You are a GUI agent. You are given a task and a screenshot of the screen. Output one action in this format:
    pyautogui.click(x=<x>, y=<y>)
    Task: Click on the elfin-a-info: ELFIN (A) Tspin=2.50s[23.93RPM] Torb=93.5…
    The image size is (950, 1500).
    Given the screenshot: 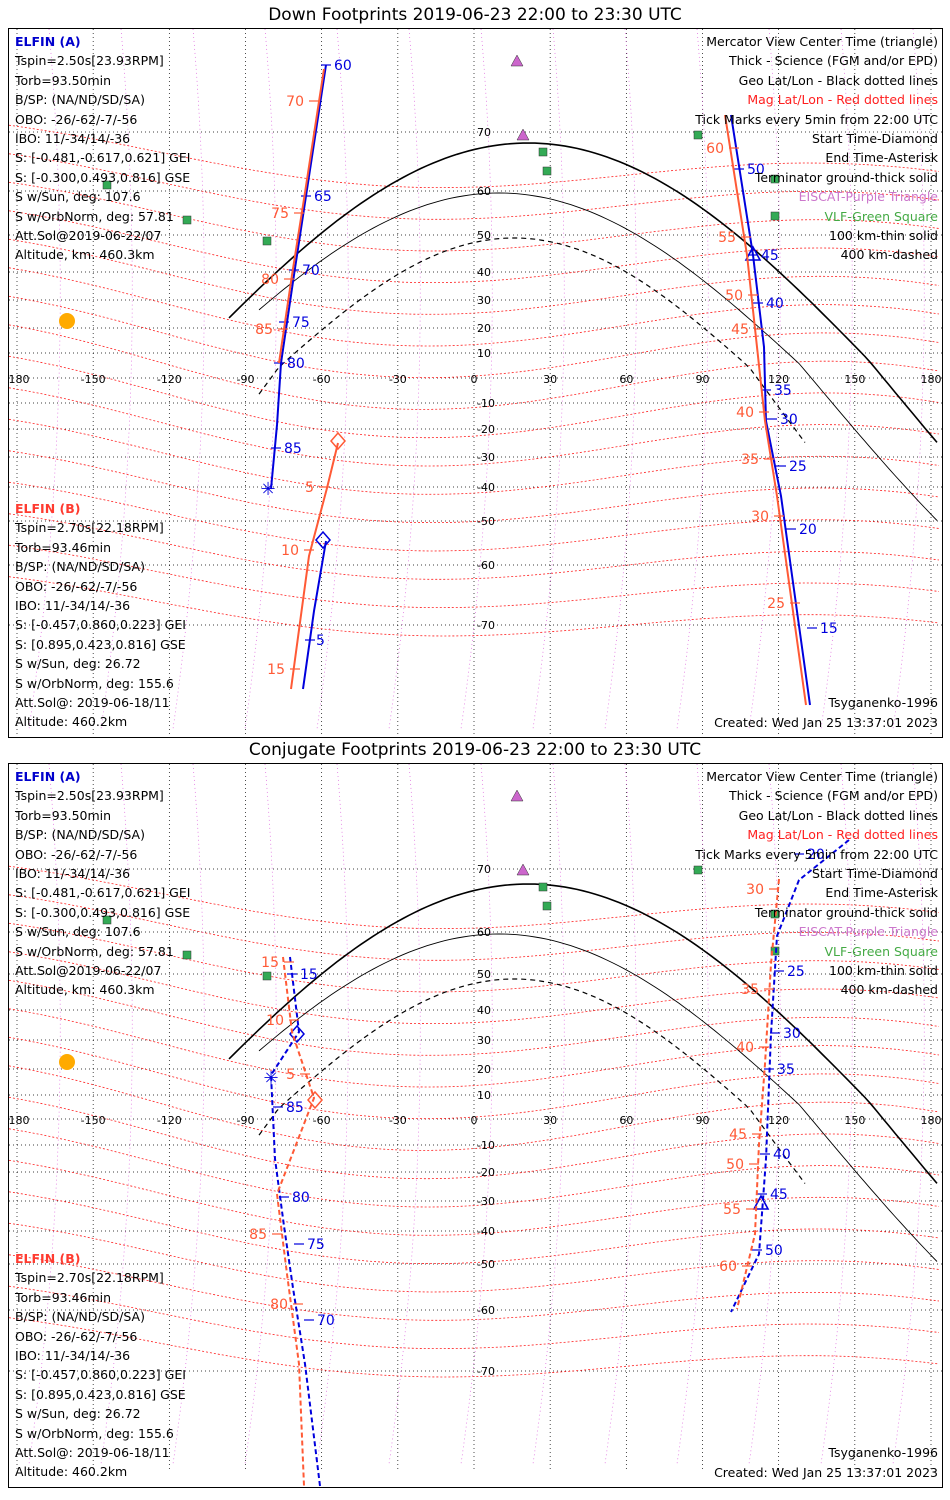 What is the action you would take?
    pyautogui.click(x=102, y=148)
    